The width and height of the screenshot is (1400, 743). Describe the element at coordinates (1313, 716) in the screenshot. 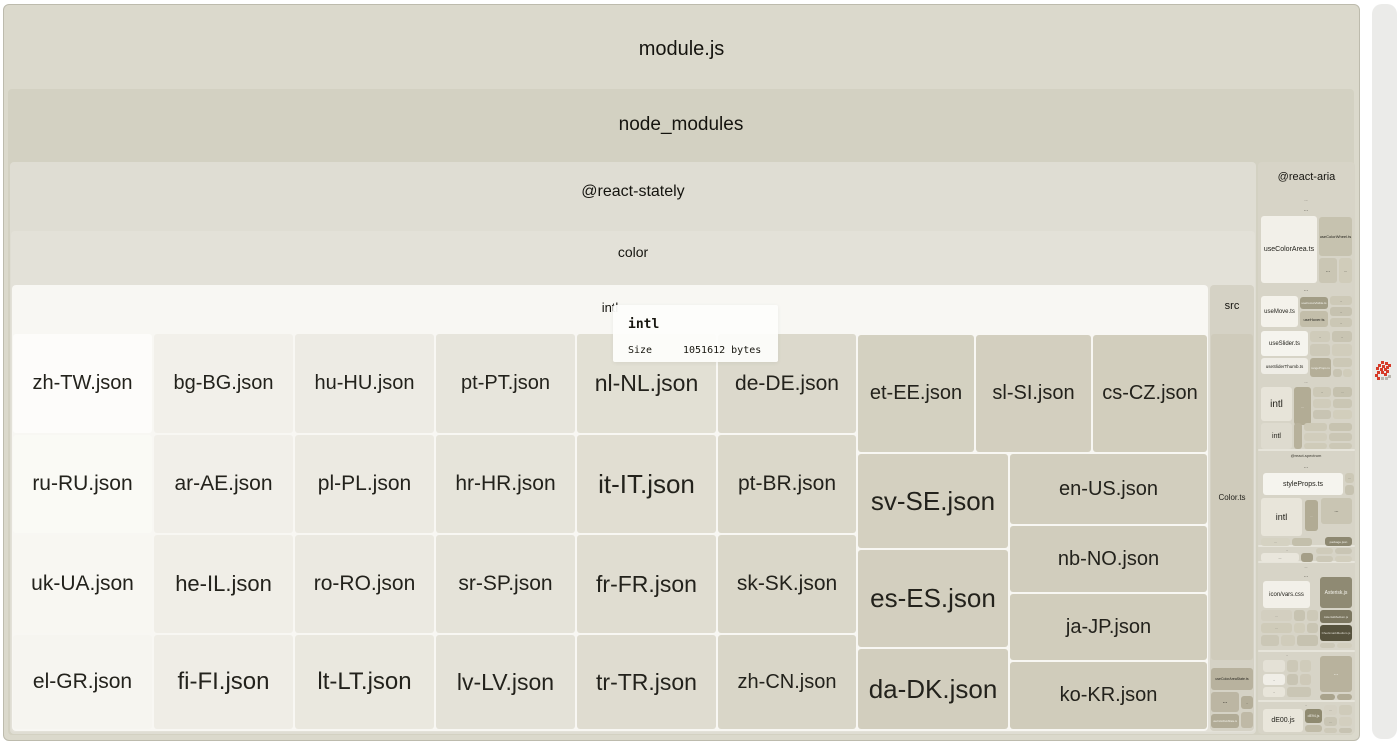

I see `treemap-node-dE94.js: dE94.js` at that location.